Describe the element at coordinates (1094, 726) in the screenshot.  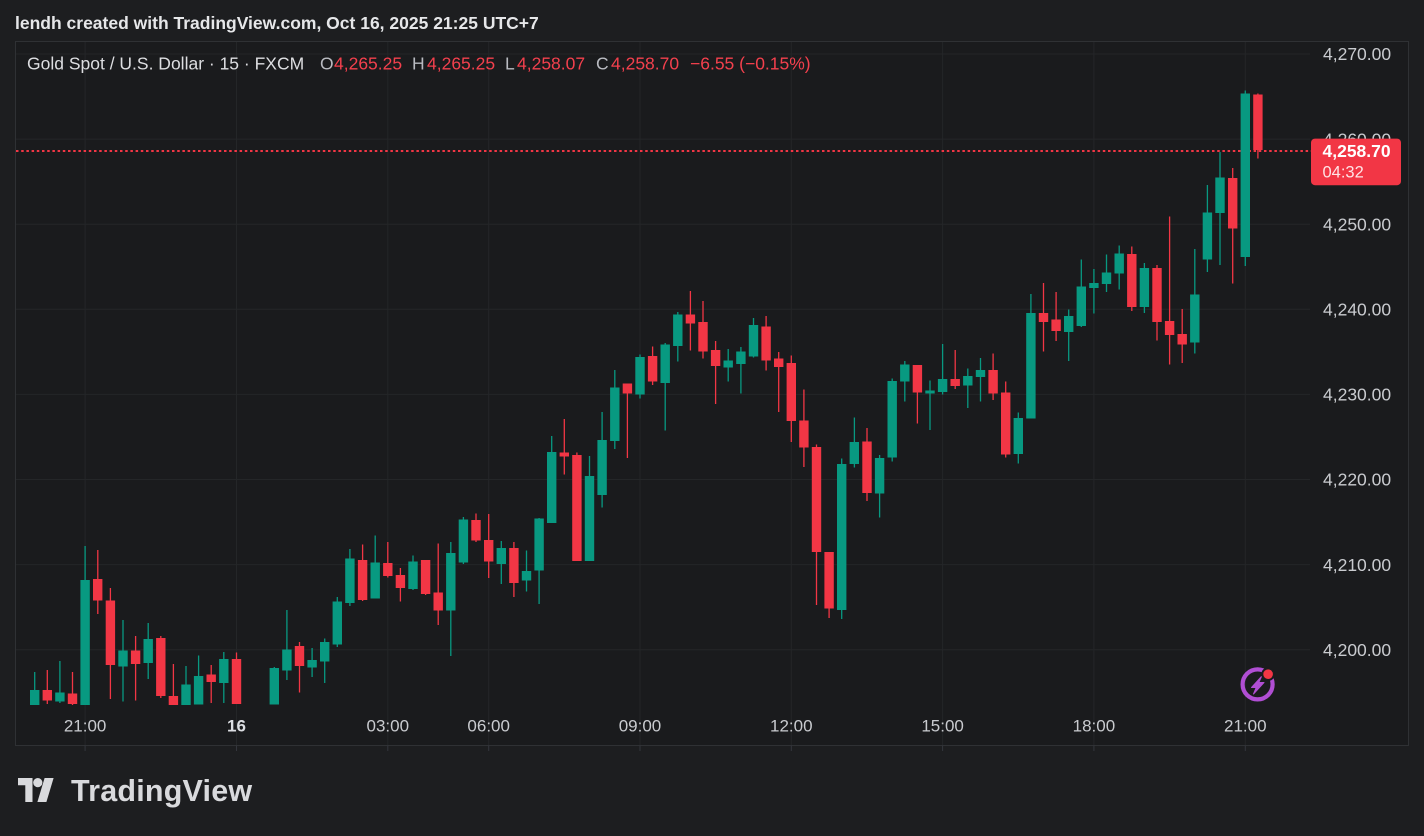
I see `svg-text: 18:00` at that location.